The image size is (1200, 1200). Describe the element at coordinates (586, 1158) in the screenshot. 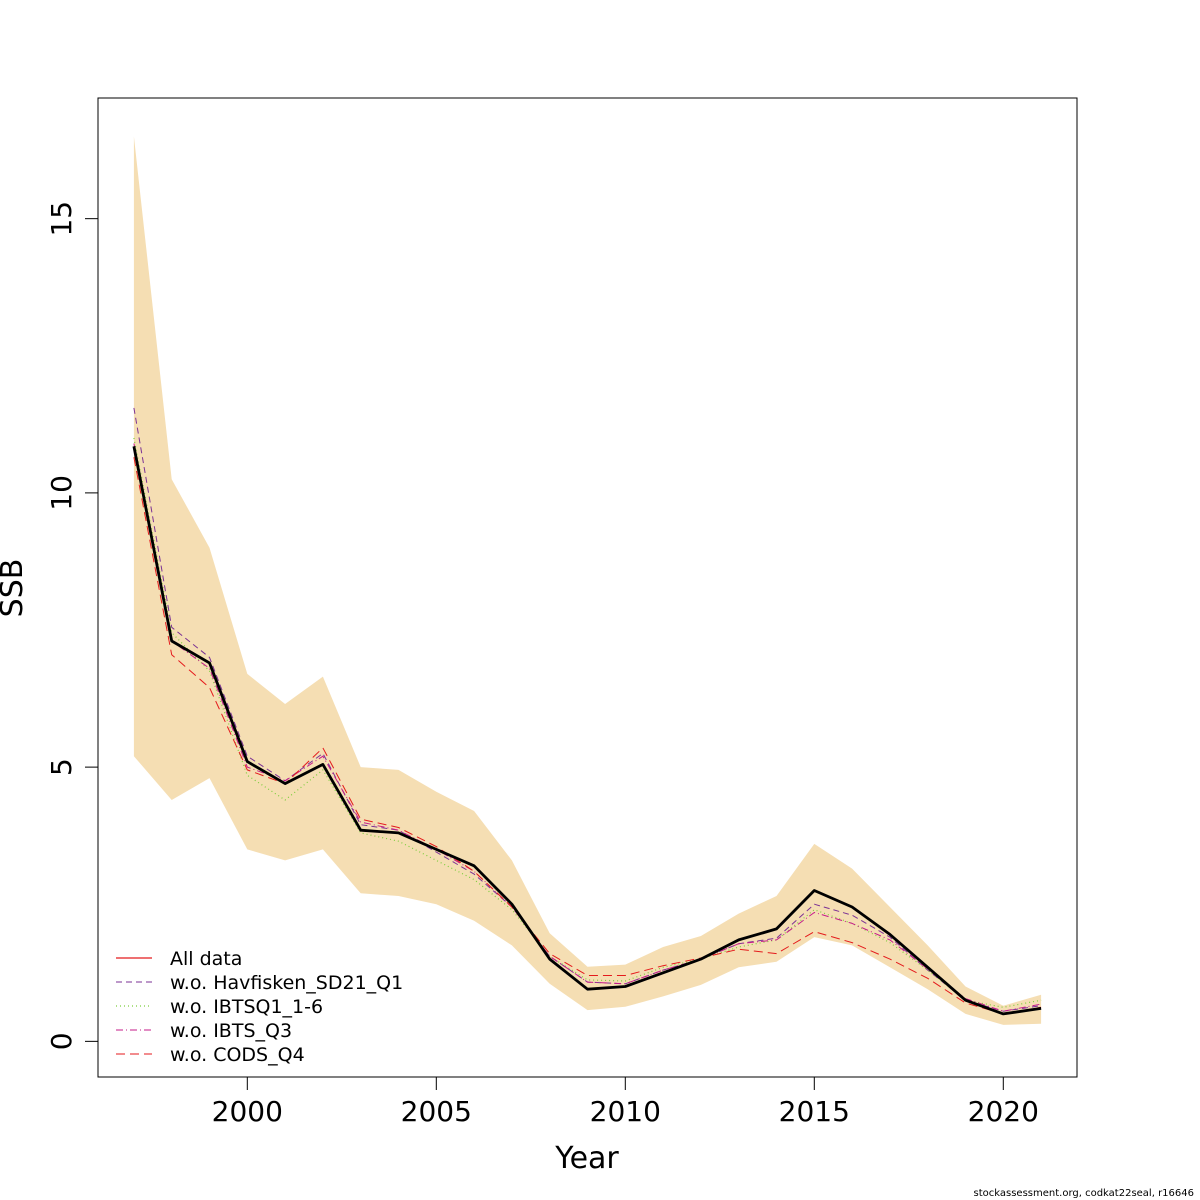

I see `x-axis-title: Year` at that location.